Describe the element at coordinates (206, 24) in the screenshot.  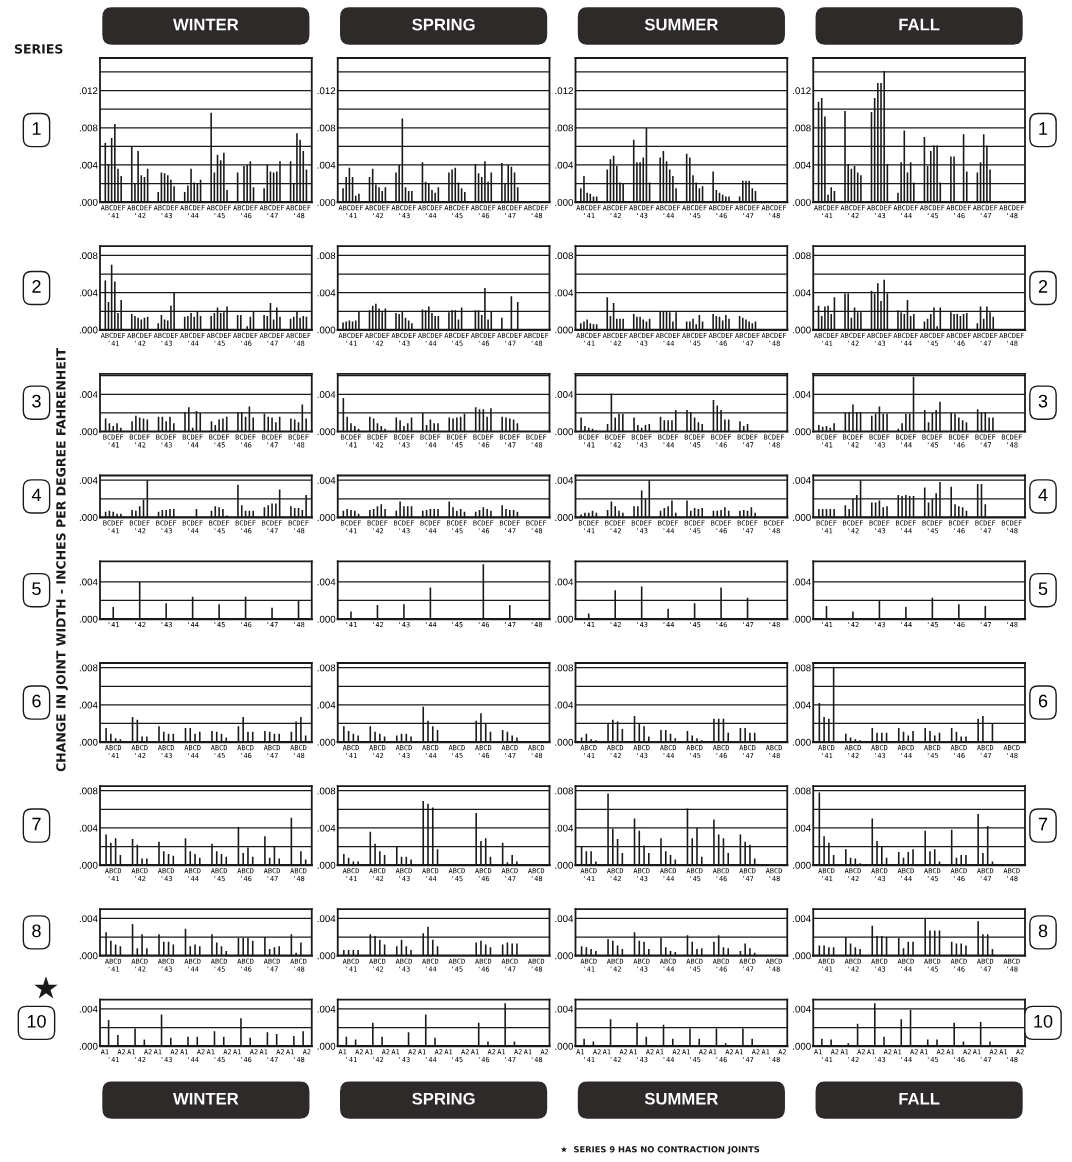
I see `chart-title: WINTER` at that location.